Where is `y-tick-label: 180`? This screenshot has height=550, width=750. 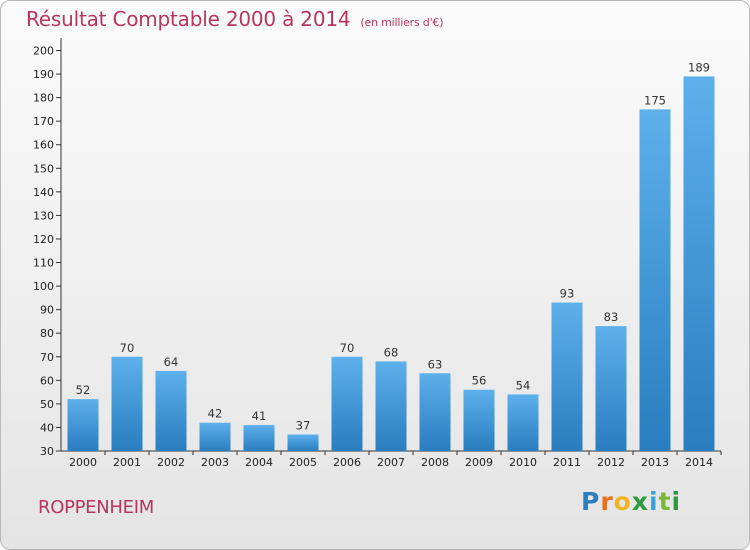
y-tick-label: 180 is located at coordinates (43, 98).